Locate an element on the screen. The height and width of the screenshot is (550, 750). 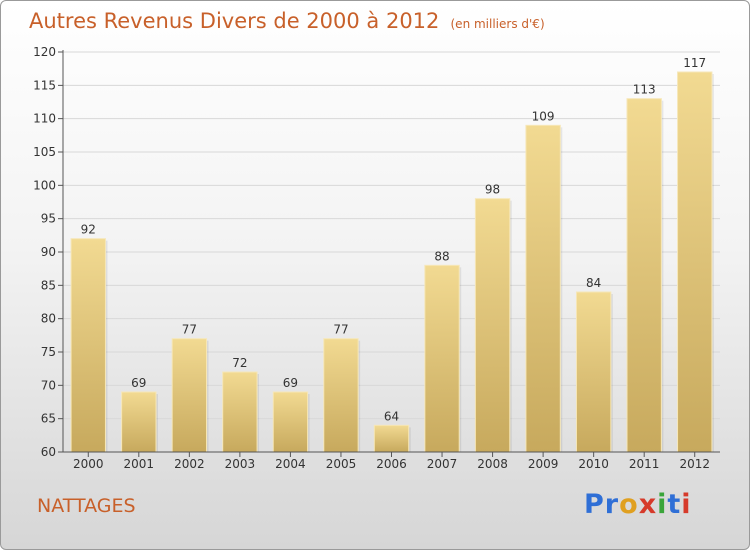
y-tick-label: 100 is located at coordinates (44, 185).